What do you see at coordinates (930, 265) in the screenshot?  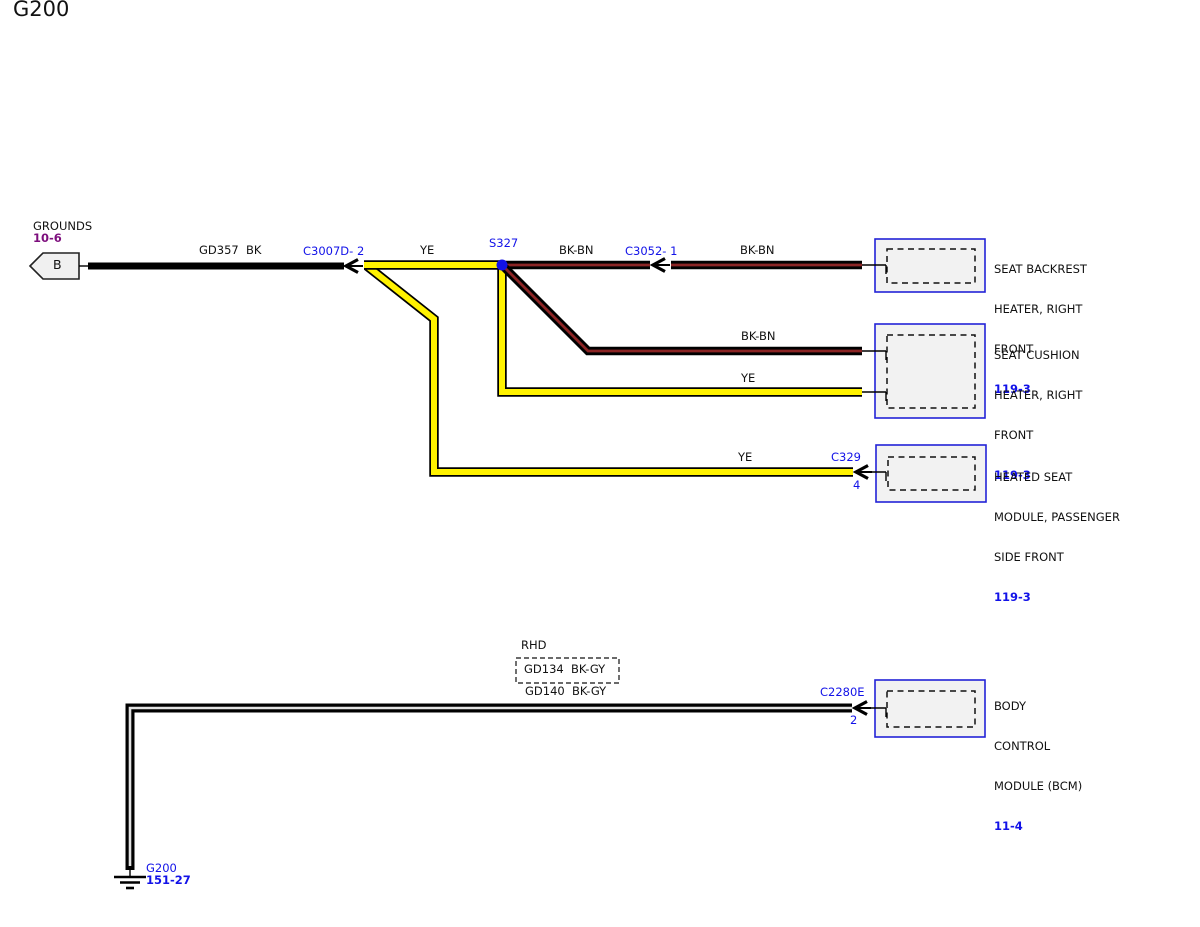 I see `component-box-seat-backrest-heater` at bounding box center [930, 265].